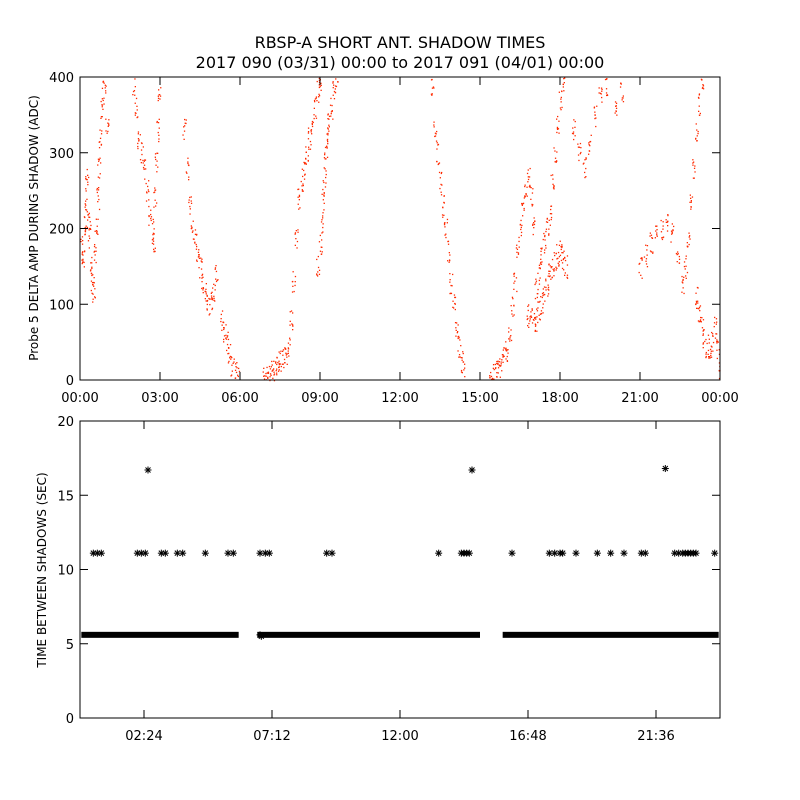 Image resolution: width=800 pixels, height=800 pixels. What do you see at coordinates (79, 398) in the screenshot?
I see `amp-x-tick-label: 00:00` at bounding box center [79, 398].